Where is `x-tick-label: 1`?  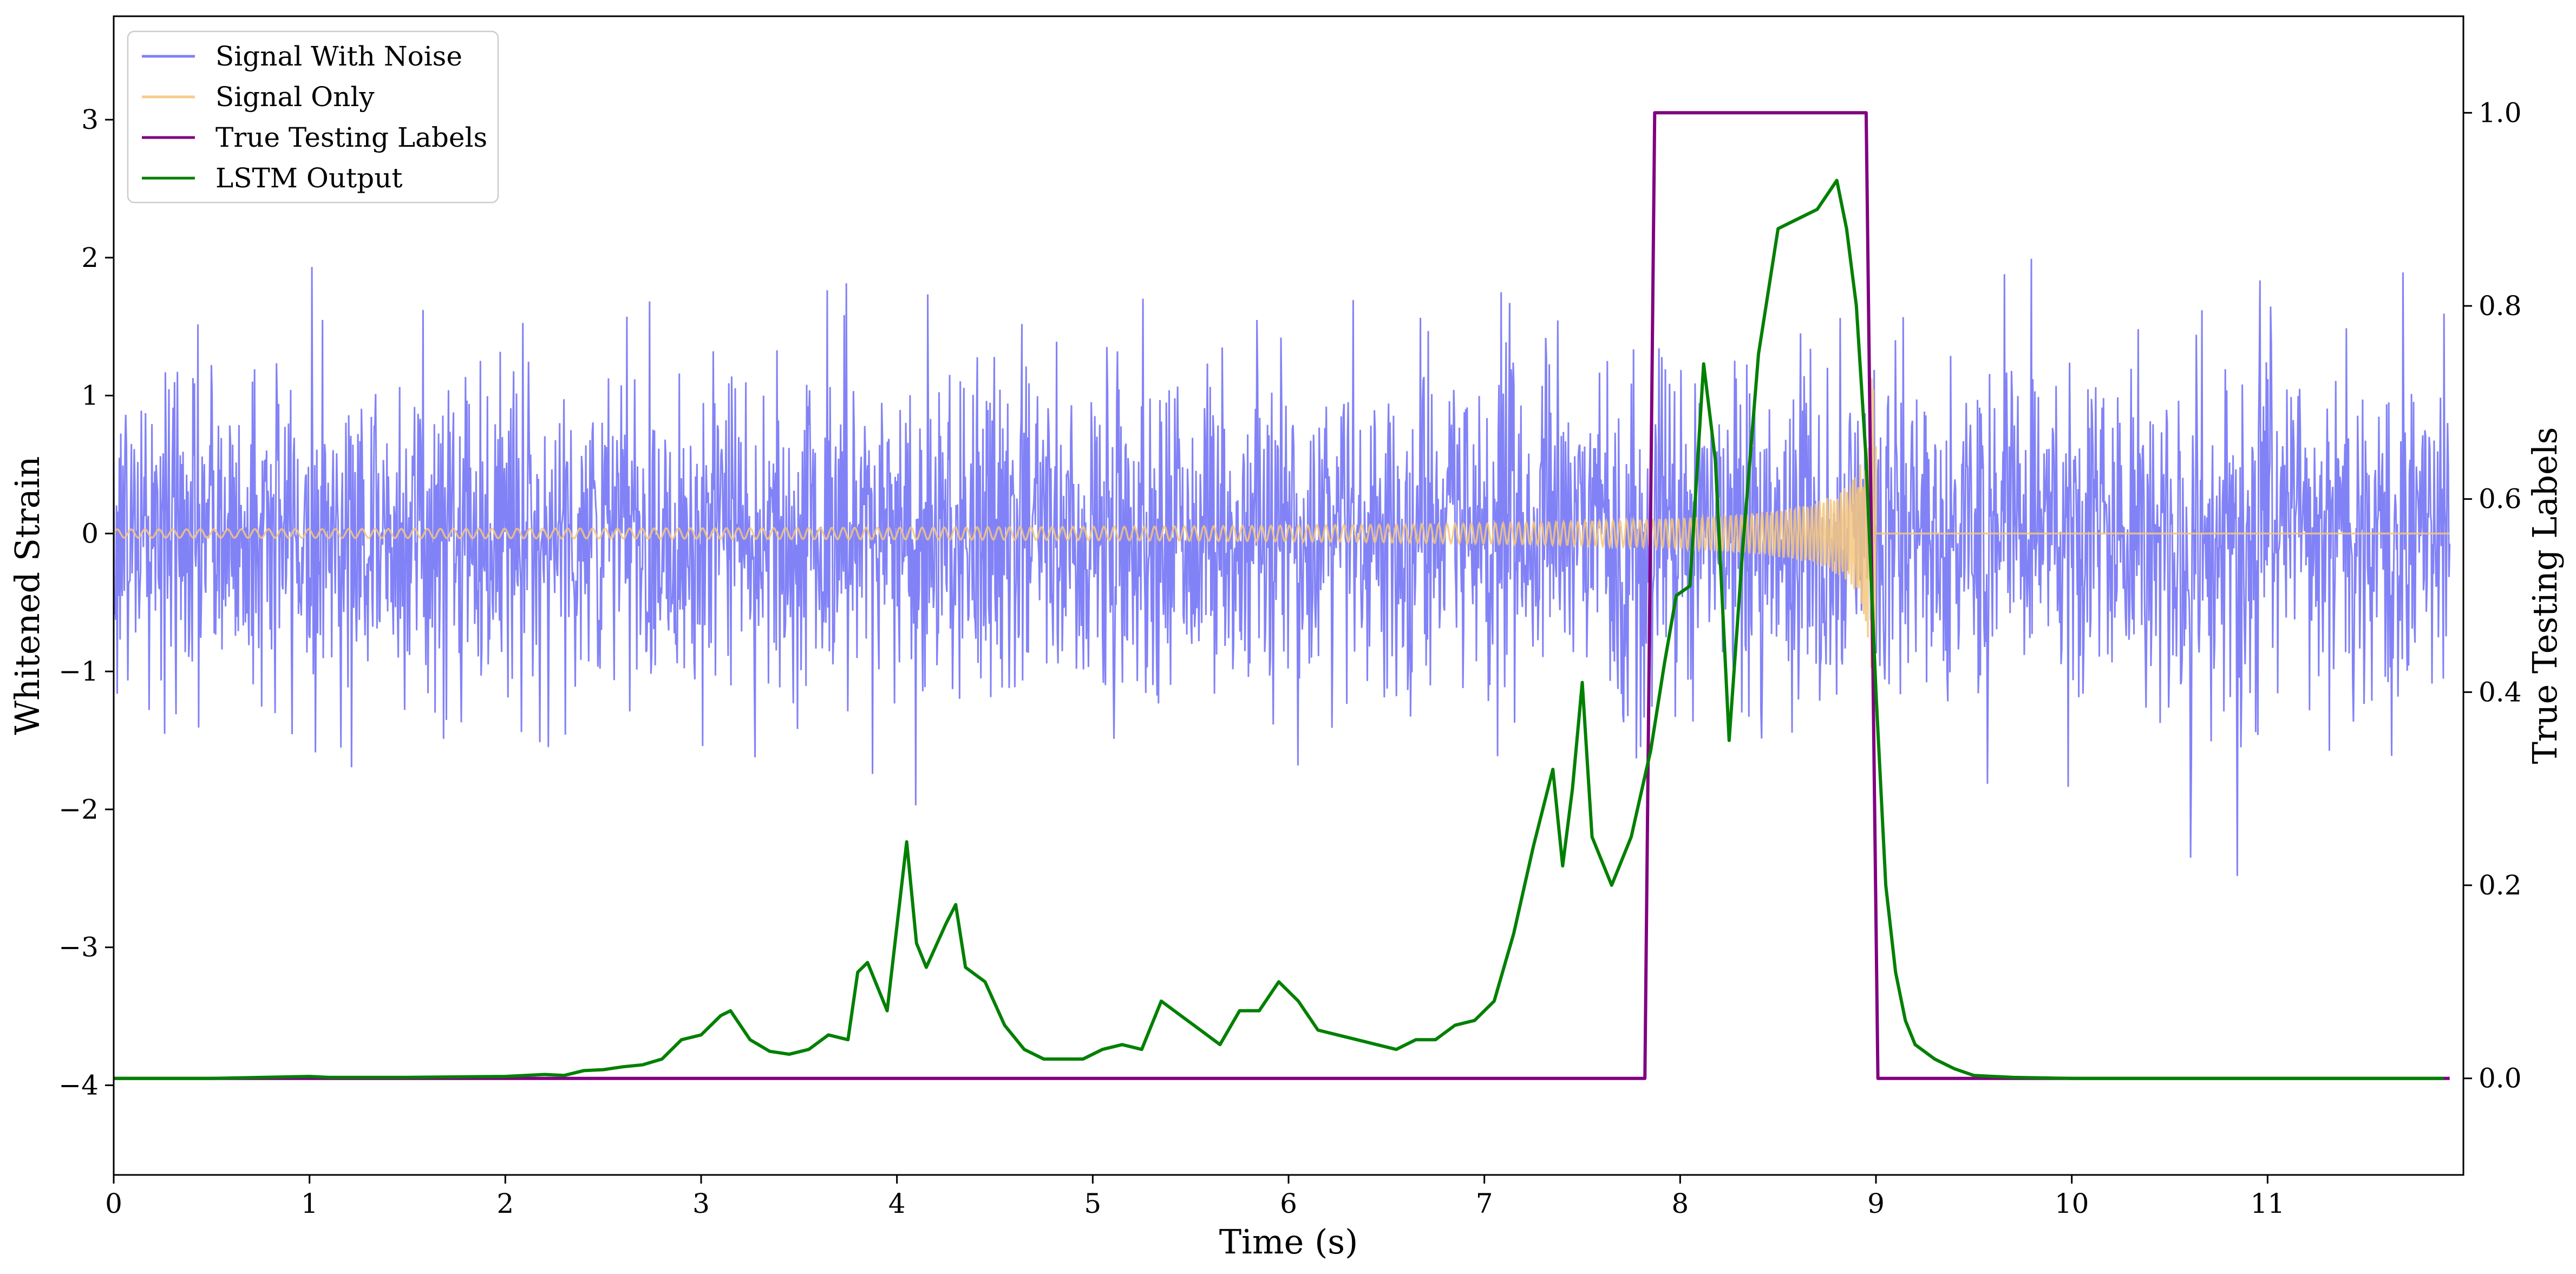
x-tick-label: 1 is located at coordinates (309, 1203).